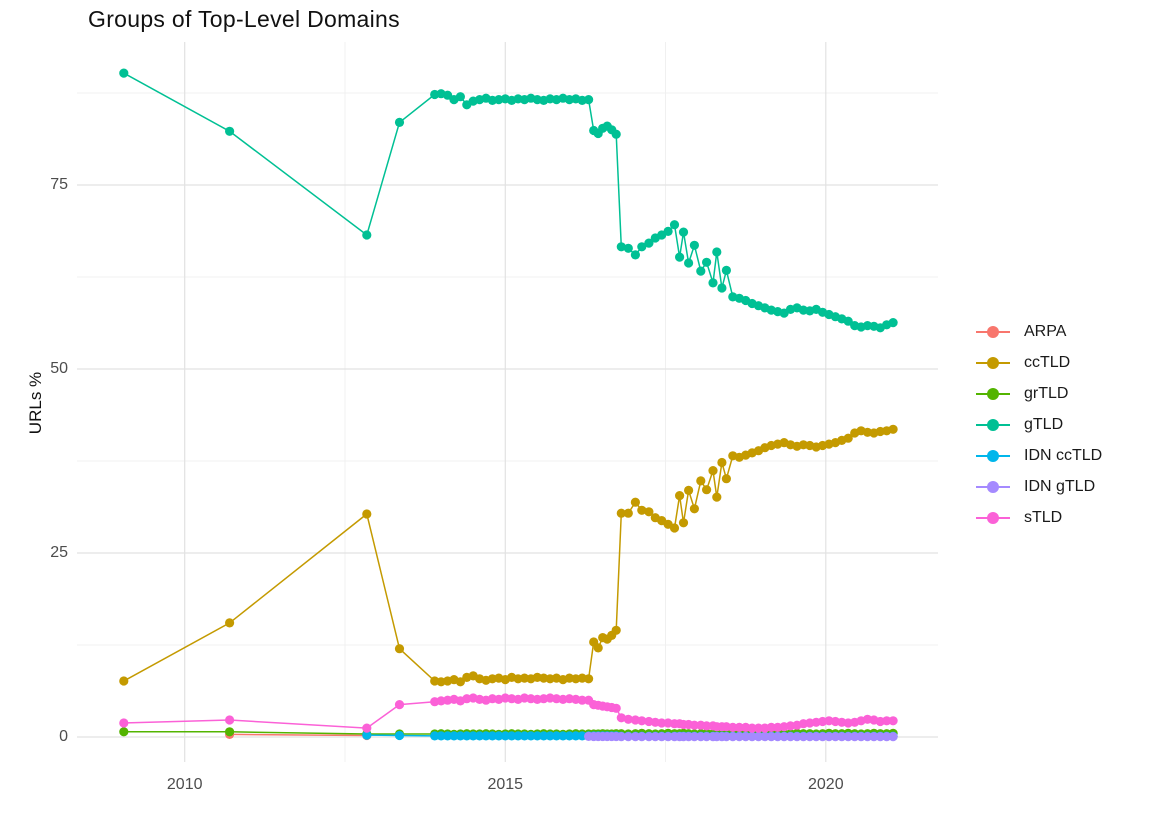 The width and height of the screenshot is (1164, 827). Describe the element at coordinates (1046, 393) in the screenshot. I see `legend-item-label: grTLD` at that location.